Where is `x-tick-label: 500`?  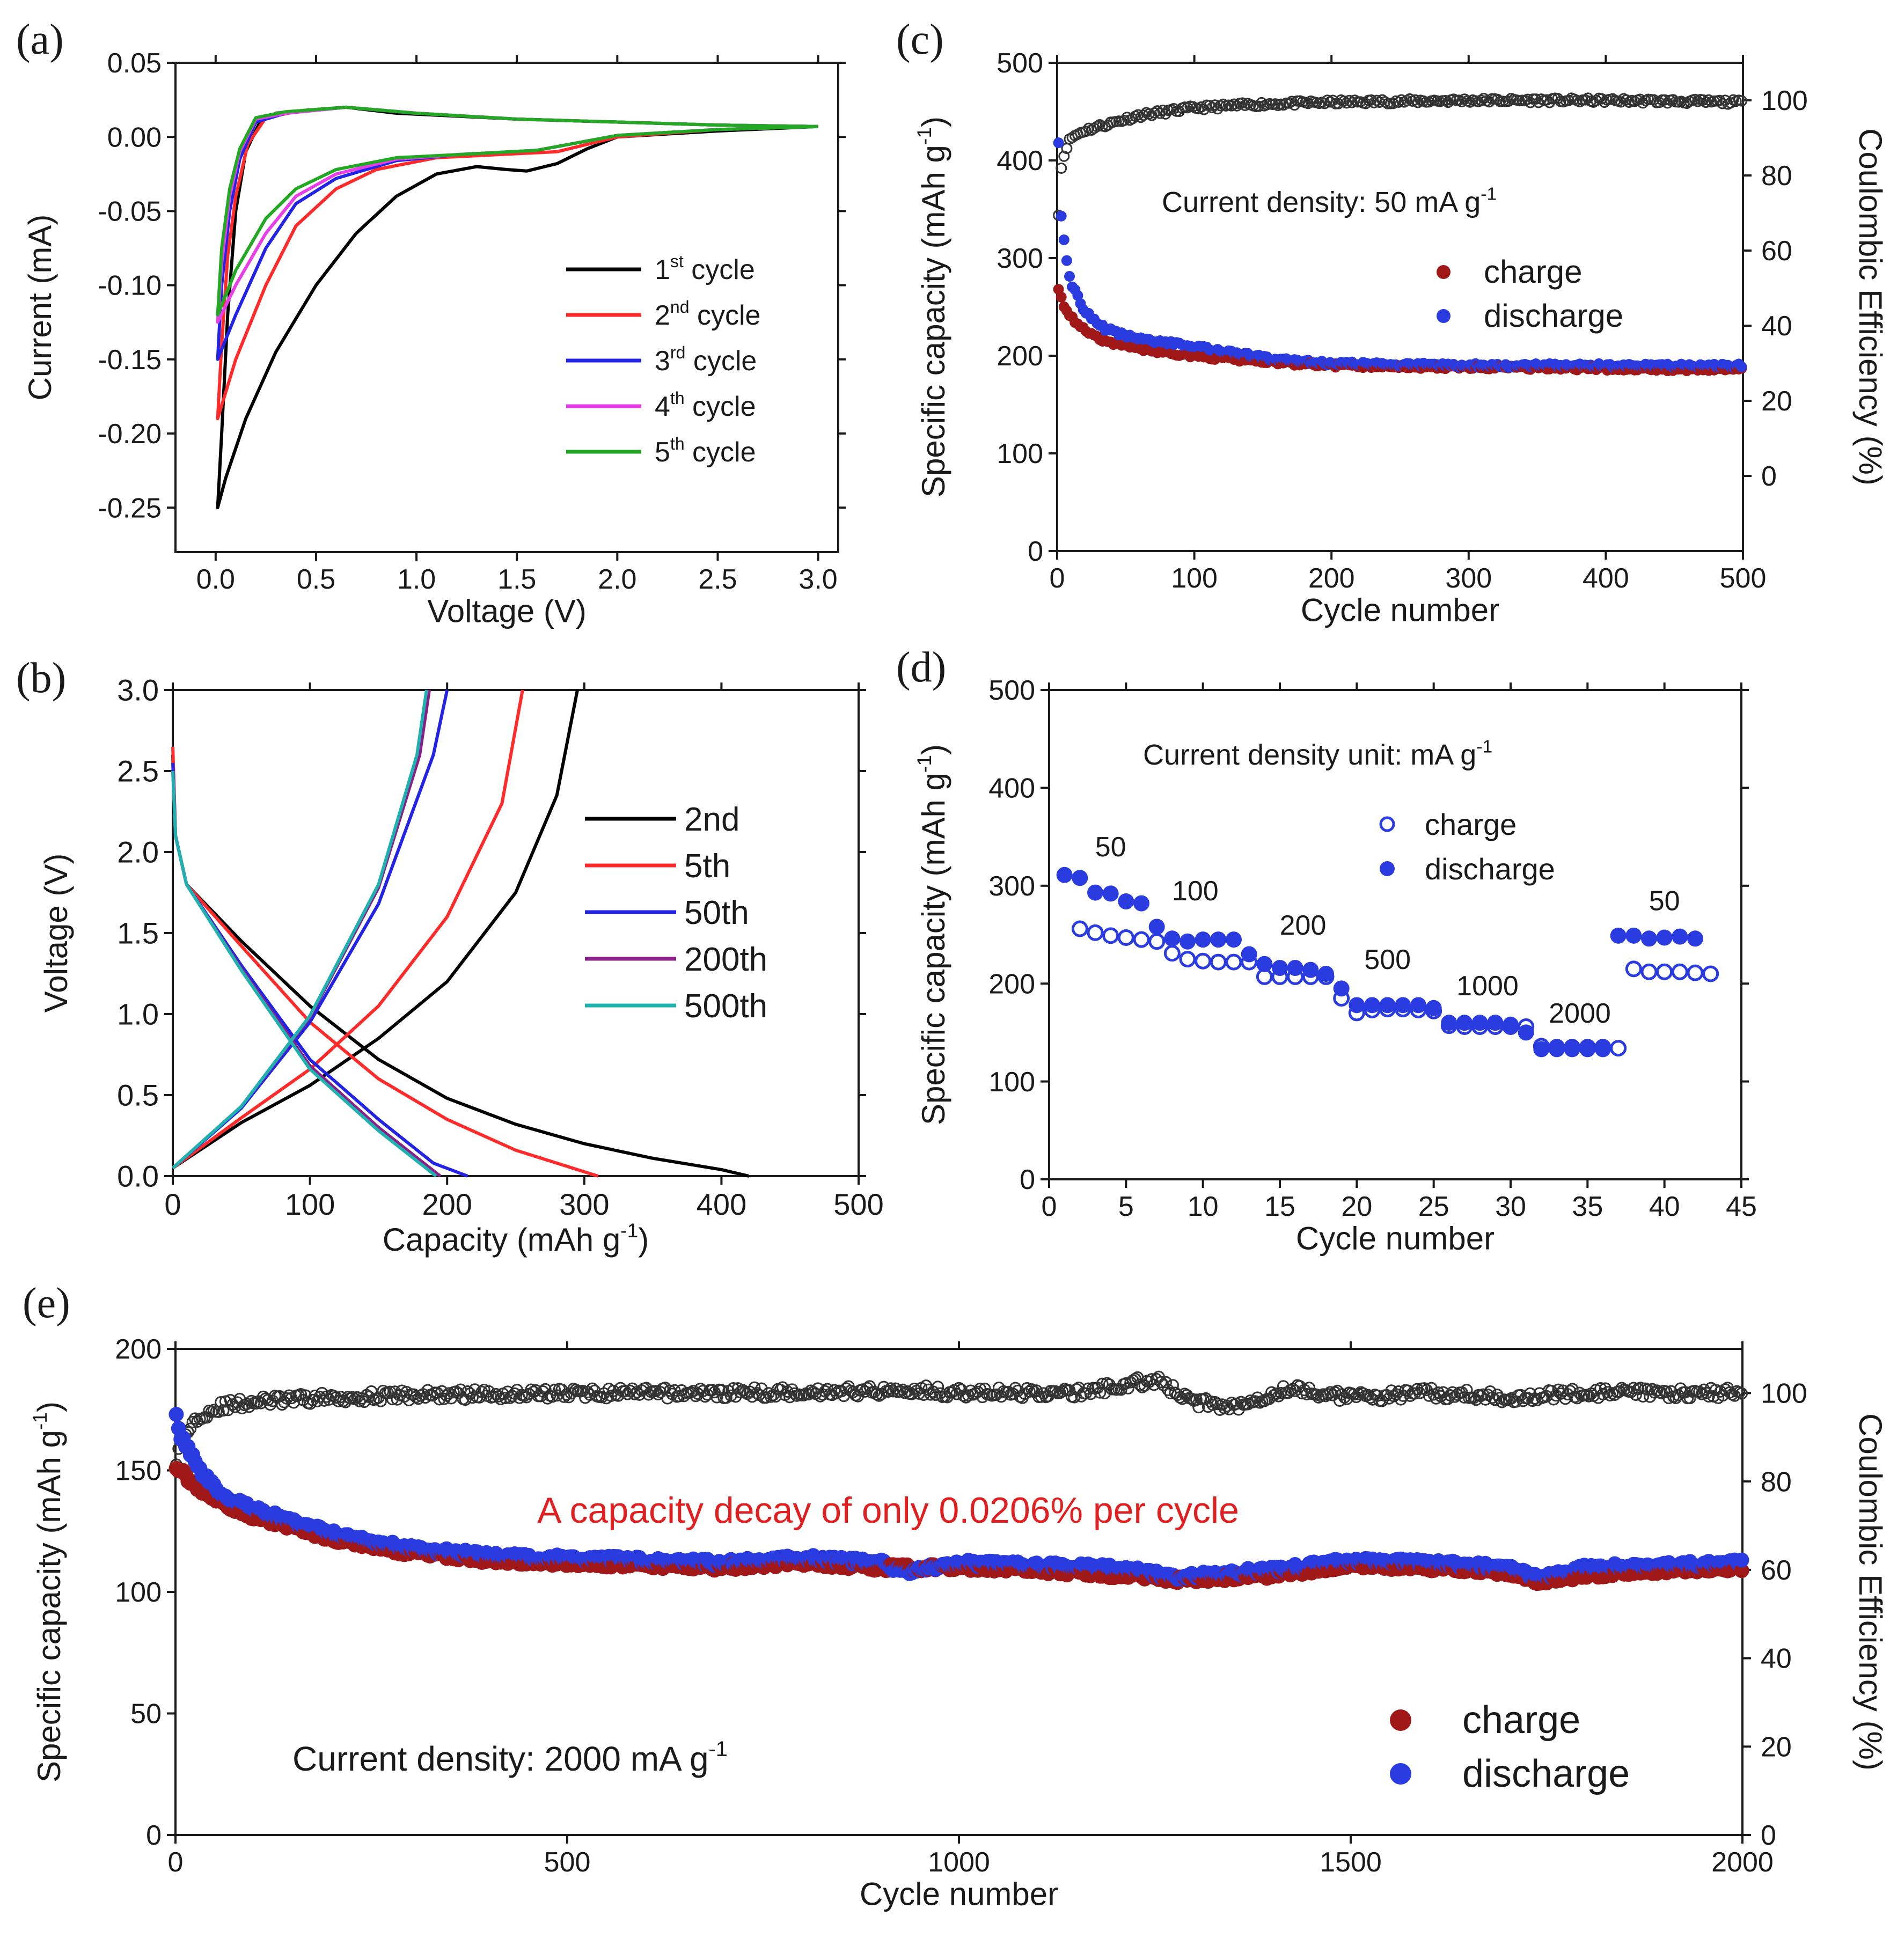
x-tick-label: 500 is located at coordinates (858, 1204).